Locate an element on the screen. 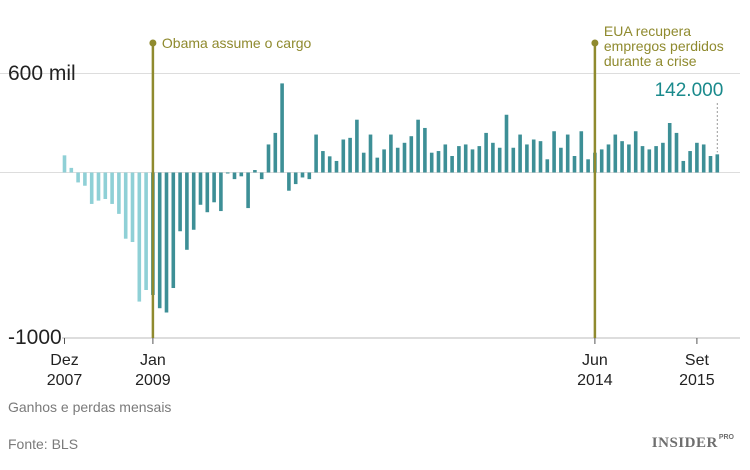 Image resolution: width=750 pixels, height=470 pixels. x-tick-label-2-line2: 2014 is located at coordinates (595, 380).